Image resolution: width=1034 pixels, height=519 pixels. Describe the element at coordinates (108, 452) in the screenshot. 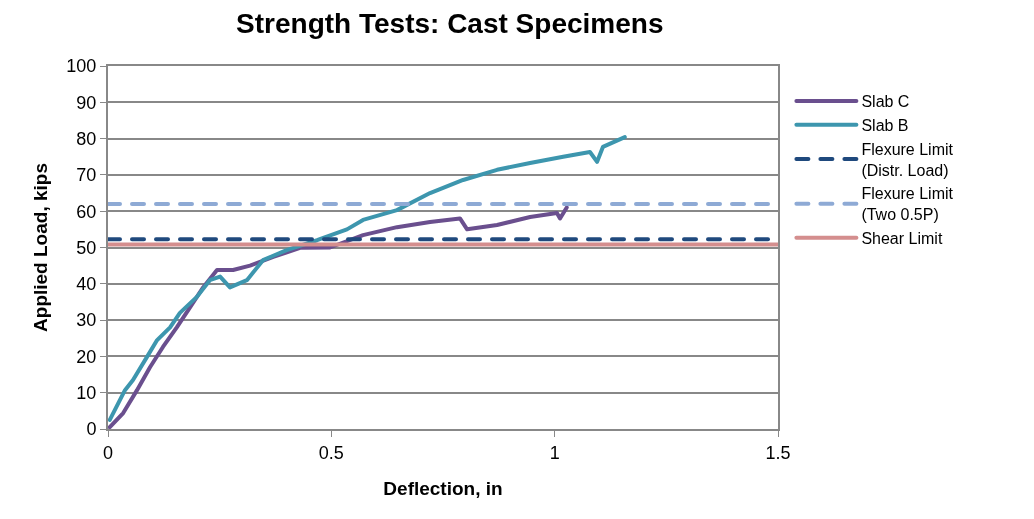

I see `x-tick-label: 0` at that location.